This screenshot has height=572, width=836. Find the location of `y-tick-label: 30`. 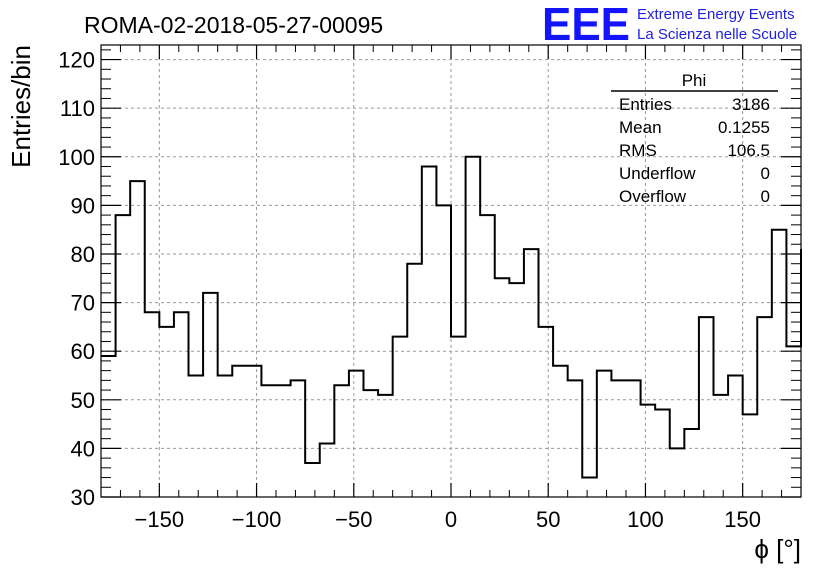

y-tick-label: 30 is located at coordinates (83, 497).